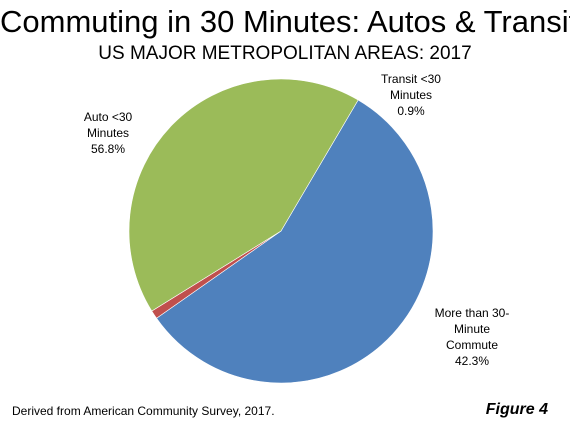 The height and width of the screenshot is (428, 570). I want to click on slice-label-line: Auto <30, so click(108, 117).